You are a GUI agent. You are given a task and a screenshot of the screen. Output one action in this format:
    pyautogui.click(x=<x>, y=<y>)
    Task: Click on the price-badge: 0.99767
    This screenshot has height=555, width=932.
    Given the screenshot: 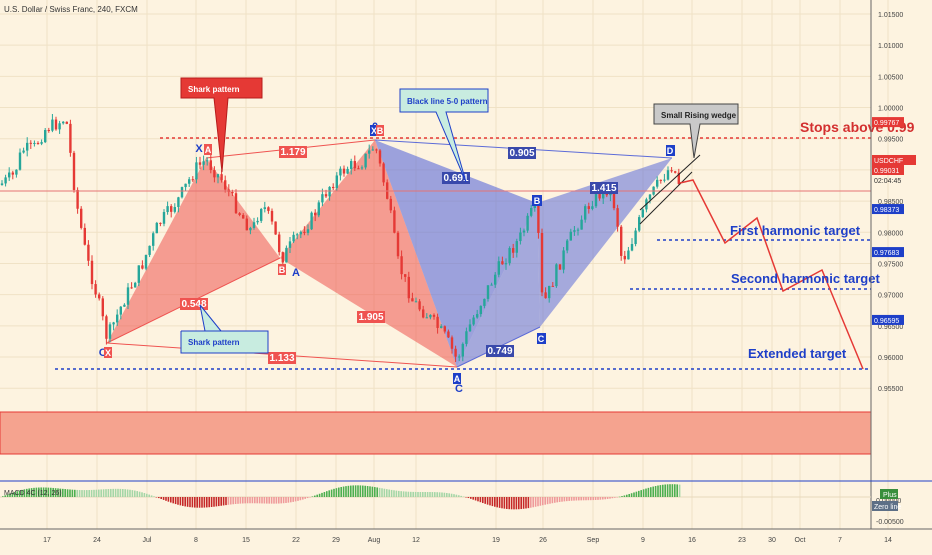 What is the action you would take?
    pyautogui.click(x=886, y=123)
    